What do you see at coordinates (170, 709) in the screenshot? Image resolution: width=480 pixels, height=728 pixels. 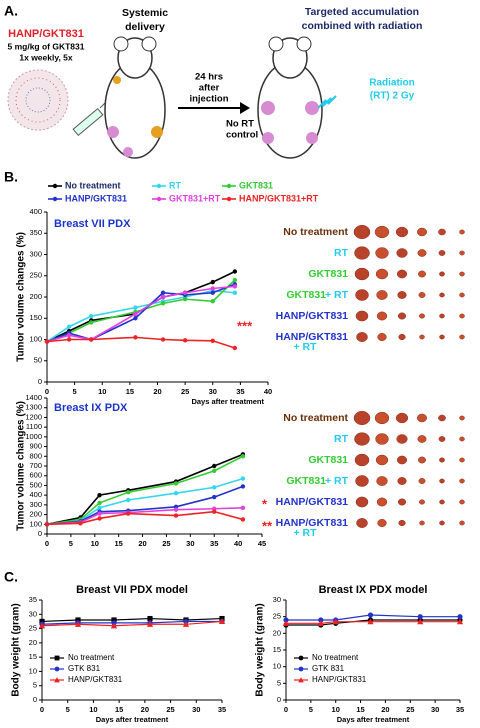 I see `x-tick-label: 25` at bounding box center [170, 709].